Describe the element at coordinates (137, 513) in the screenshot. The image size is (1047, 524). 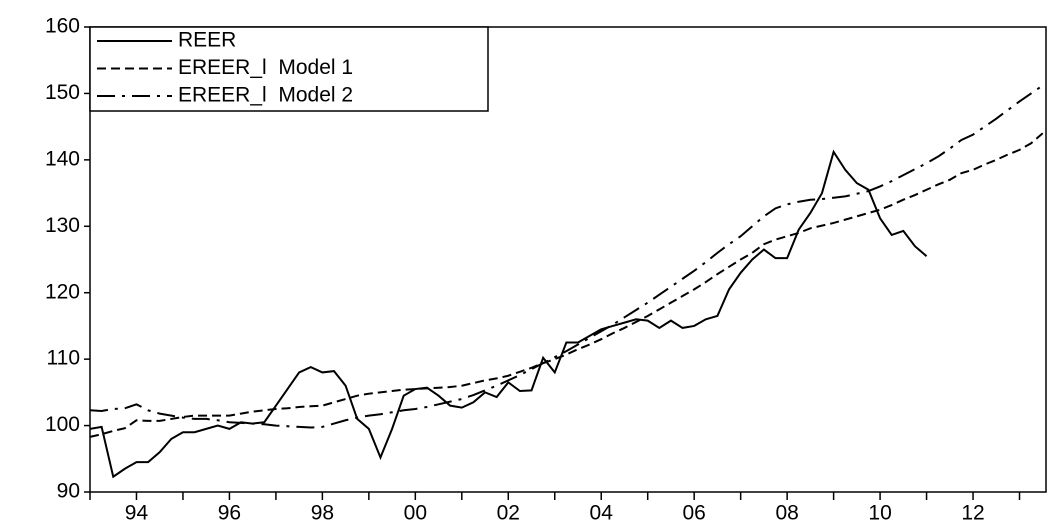
I see `x-tick-label: 94` at that location.